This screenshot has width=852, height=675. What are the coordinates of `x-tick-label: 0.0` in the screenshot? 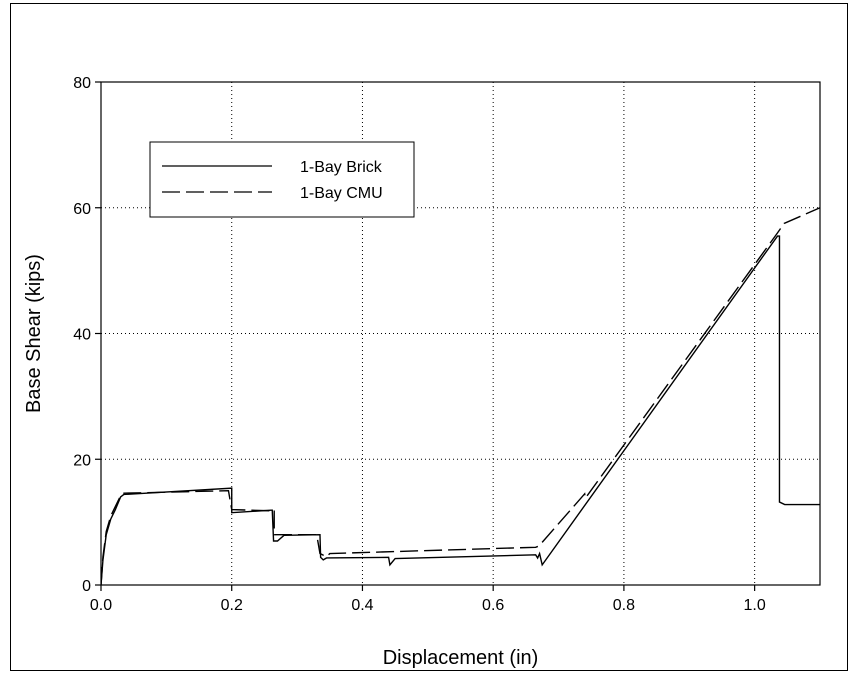 It's located at (101, 605).